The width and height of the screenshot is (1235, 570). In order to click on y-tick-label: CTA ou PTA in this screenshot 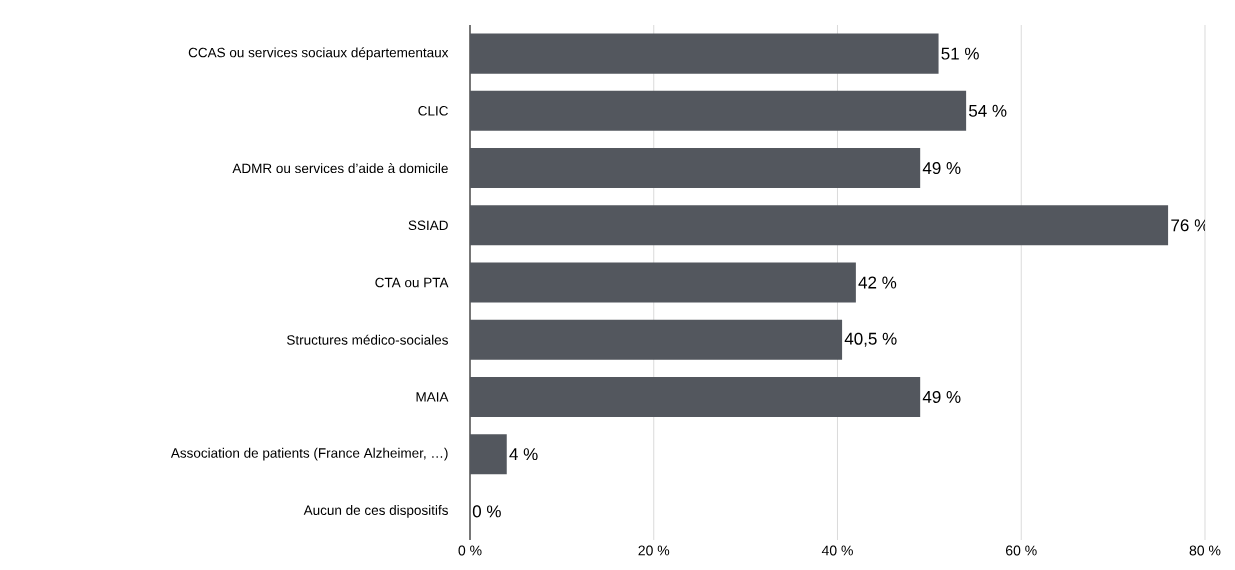, I will do `click(412, 282)`.